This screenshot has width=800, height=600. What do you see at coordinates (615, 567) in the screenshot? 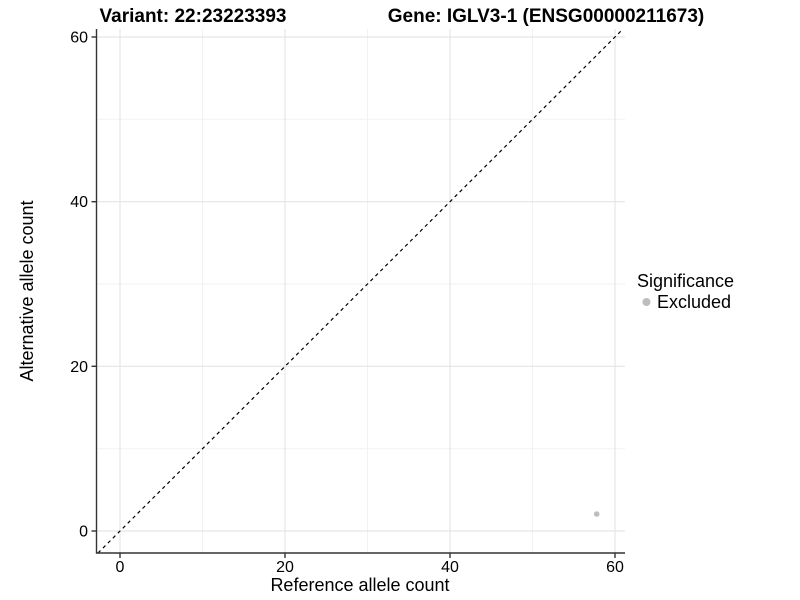
I see `x-tick-label-60: 60` at bounding box center [615, 567].